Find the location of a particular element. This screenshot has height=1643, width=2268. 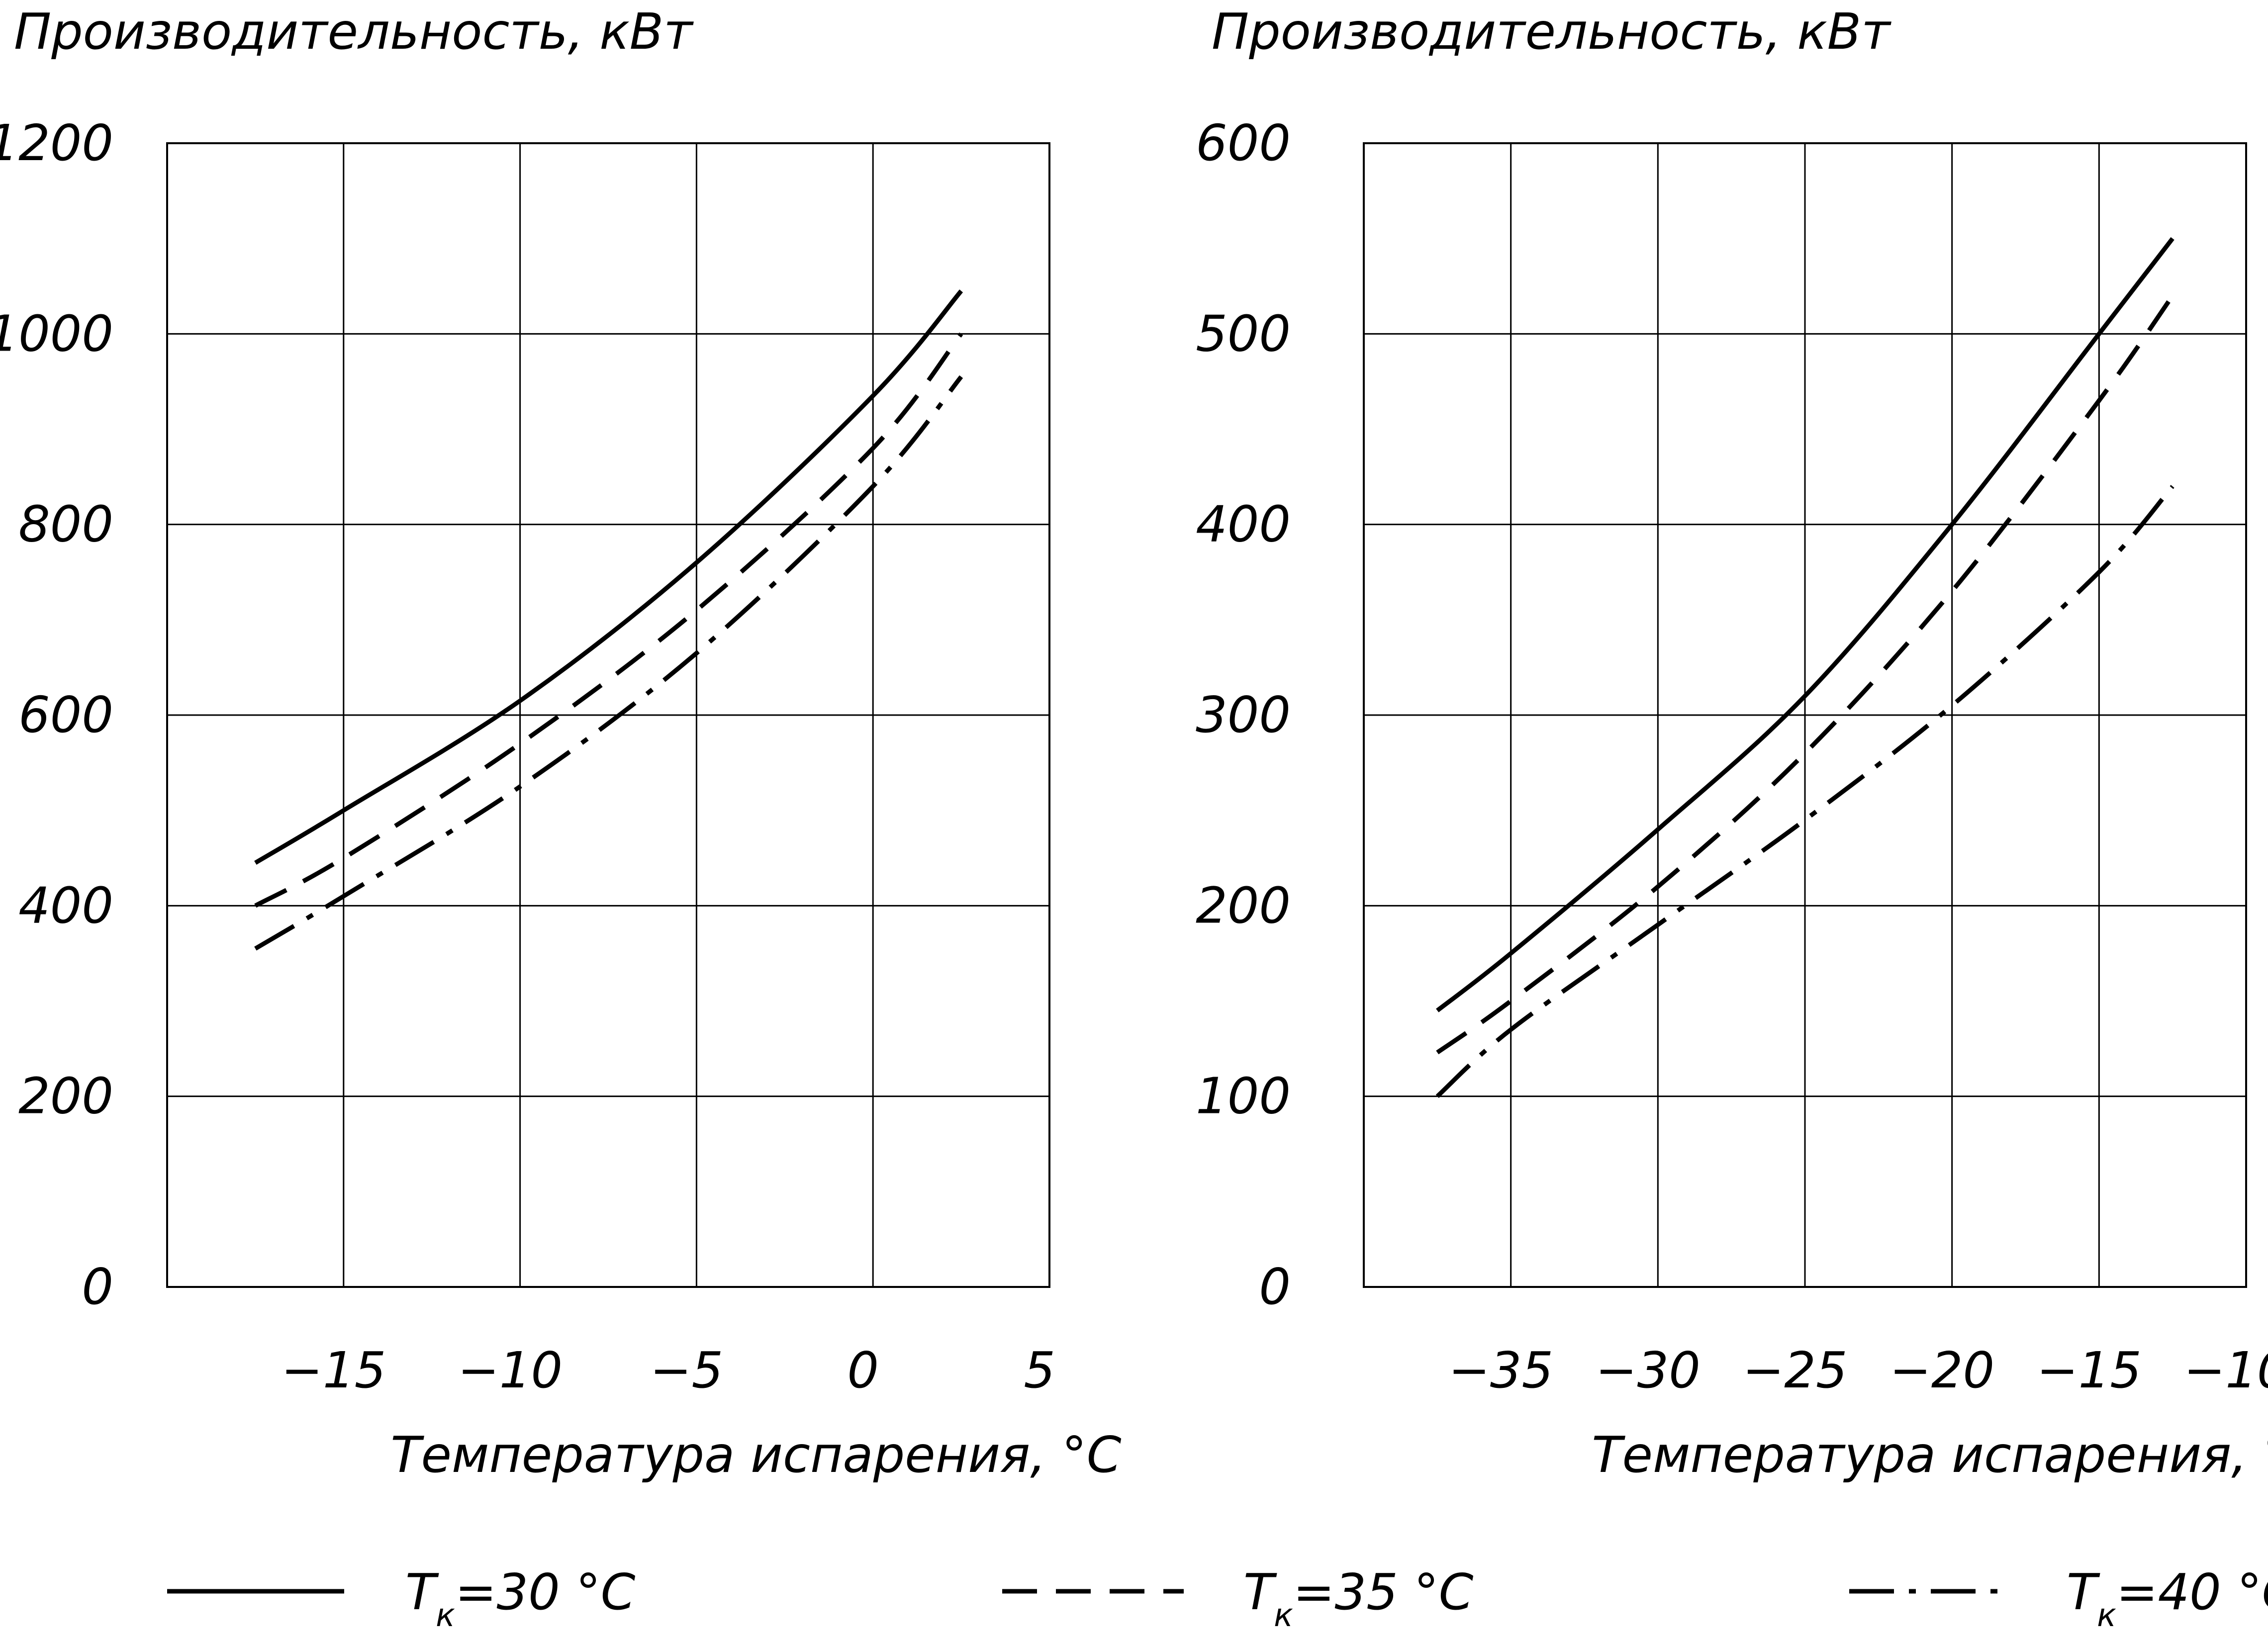

y-tick-label: 1000 is located at coordinates (57, 333).